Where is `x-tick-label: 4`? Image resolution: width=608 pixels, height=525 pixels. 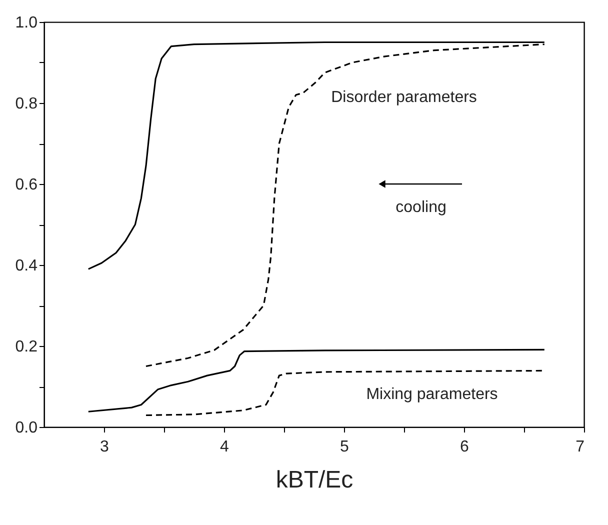
x-tick-label: 4 is located at coordinates (225, 447).